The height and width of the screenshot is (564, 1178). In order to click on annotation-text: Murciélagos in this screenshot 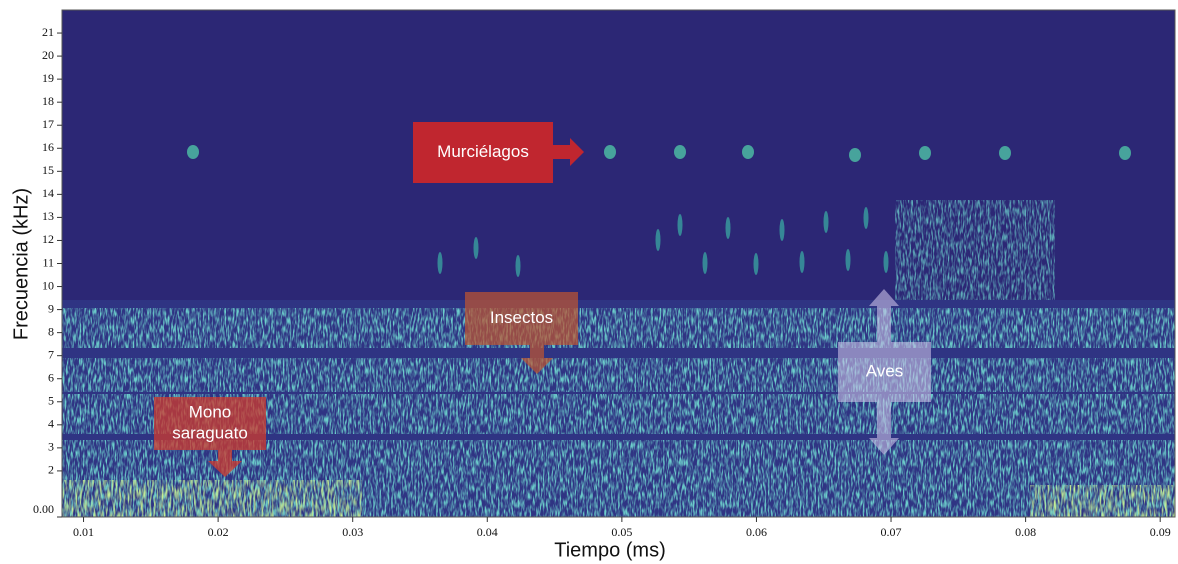, I will do `click(483, 151)`.